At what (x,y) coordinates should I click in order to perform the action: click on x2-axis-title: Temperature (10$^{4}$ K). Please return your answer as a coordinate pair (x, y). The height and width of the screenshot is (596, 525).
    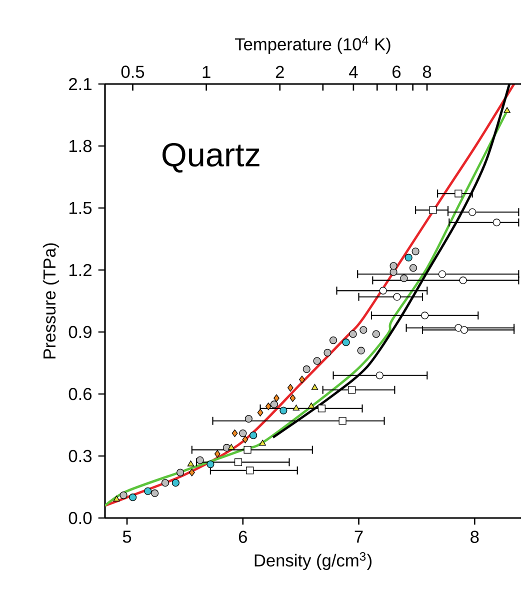
    Looking at the image, I should click on (312, 45).